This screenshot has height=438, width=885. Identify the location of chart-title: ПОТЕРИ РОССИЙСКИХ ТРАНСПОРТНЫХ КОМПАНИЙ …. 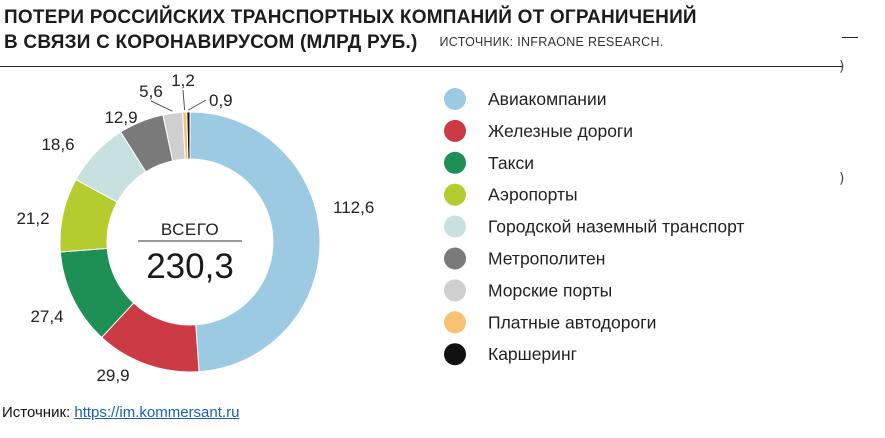
(404, 30).